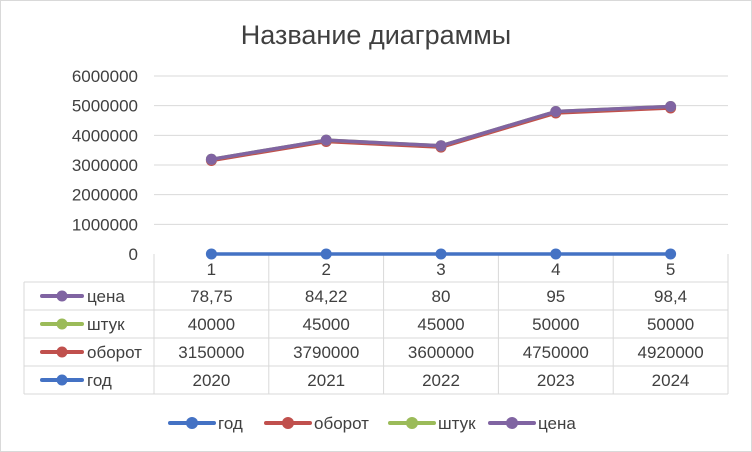 The image size is (752, 452). I want to click on table-cell: 95, so click(555, 296).